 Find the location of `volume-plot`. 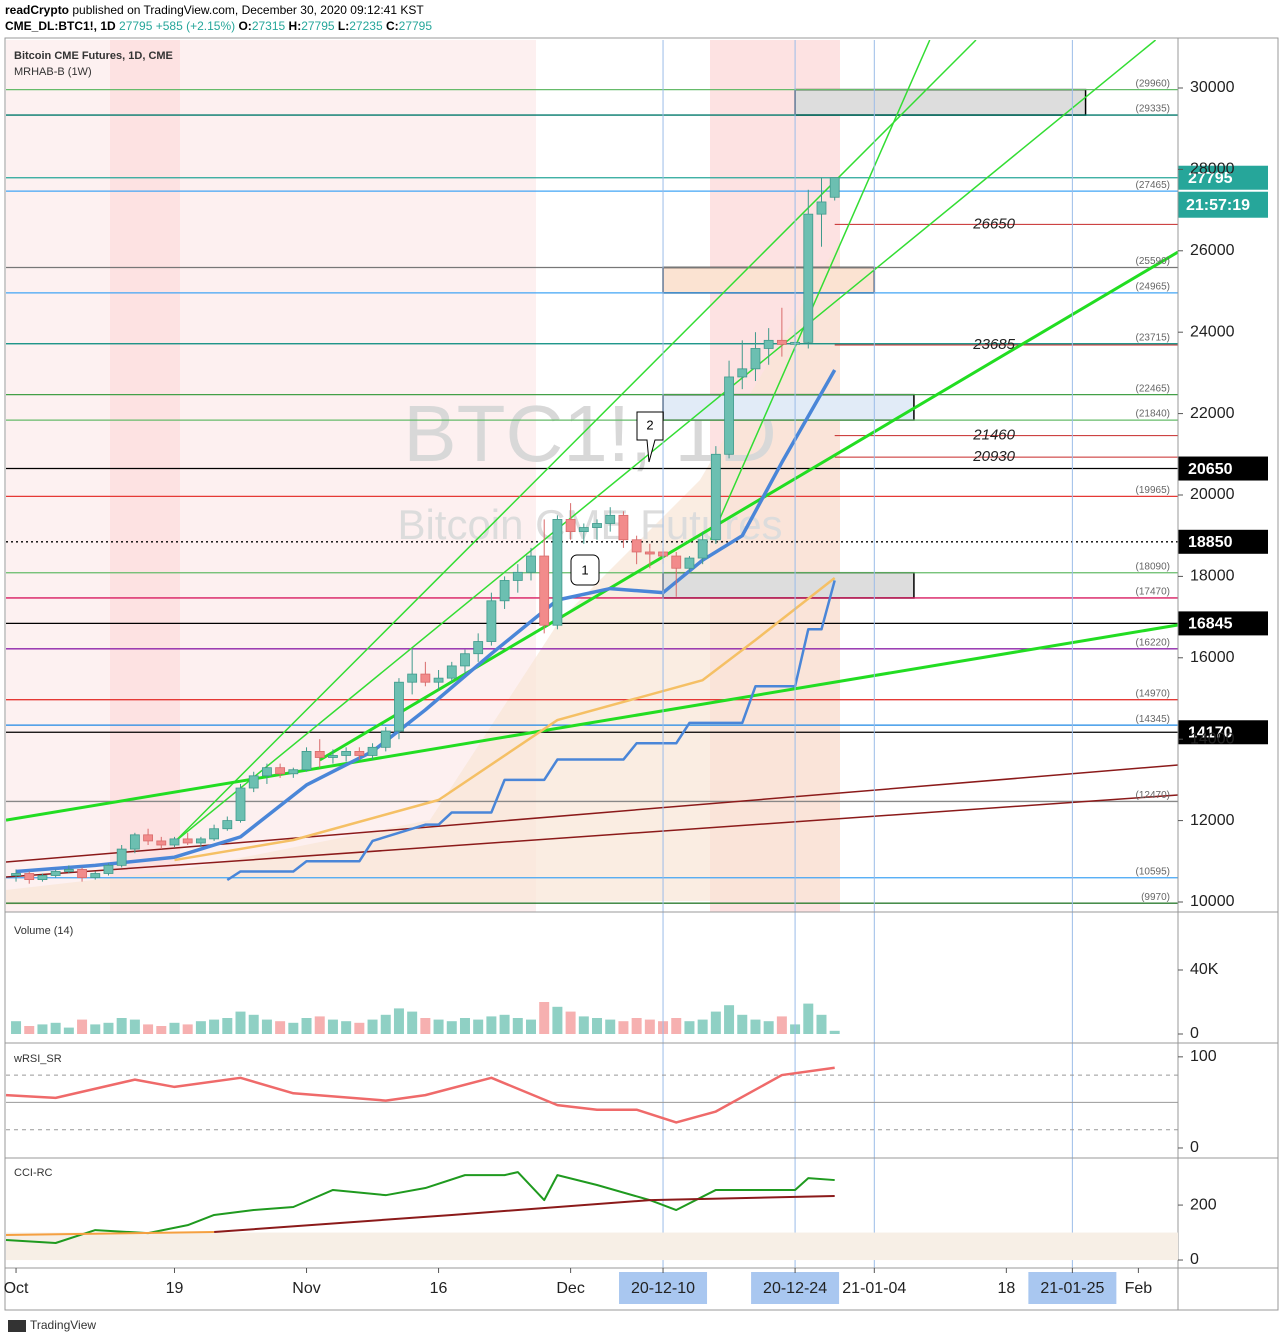

volume-plot is located at coordinates (425, 1018).